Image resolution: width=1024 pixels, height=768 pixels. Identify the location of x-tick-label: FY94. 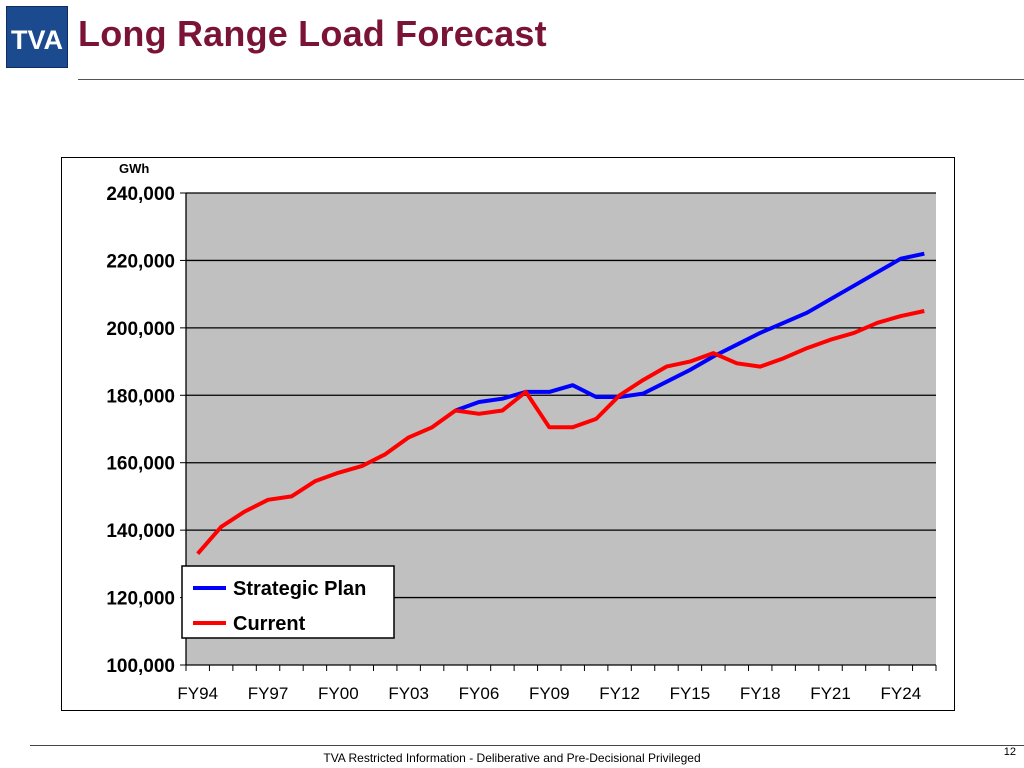
(197, 693).